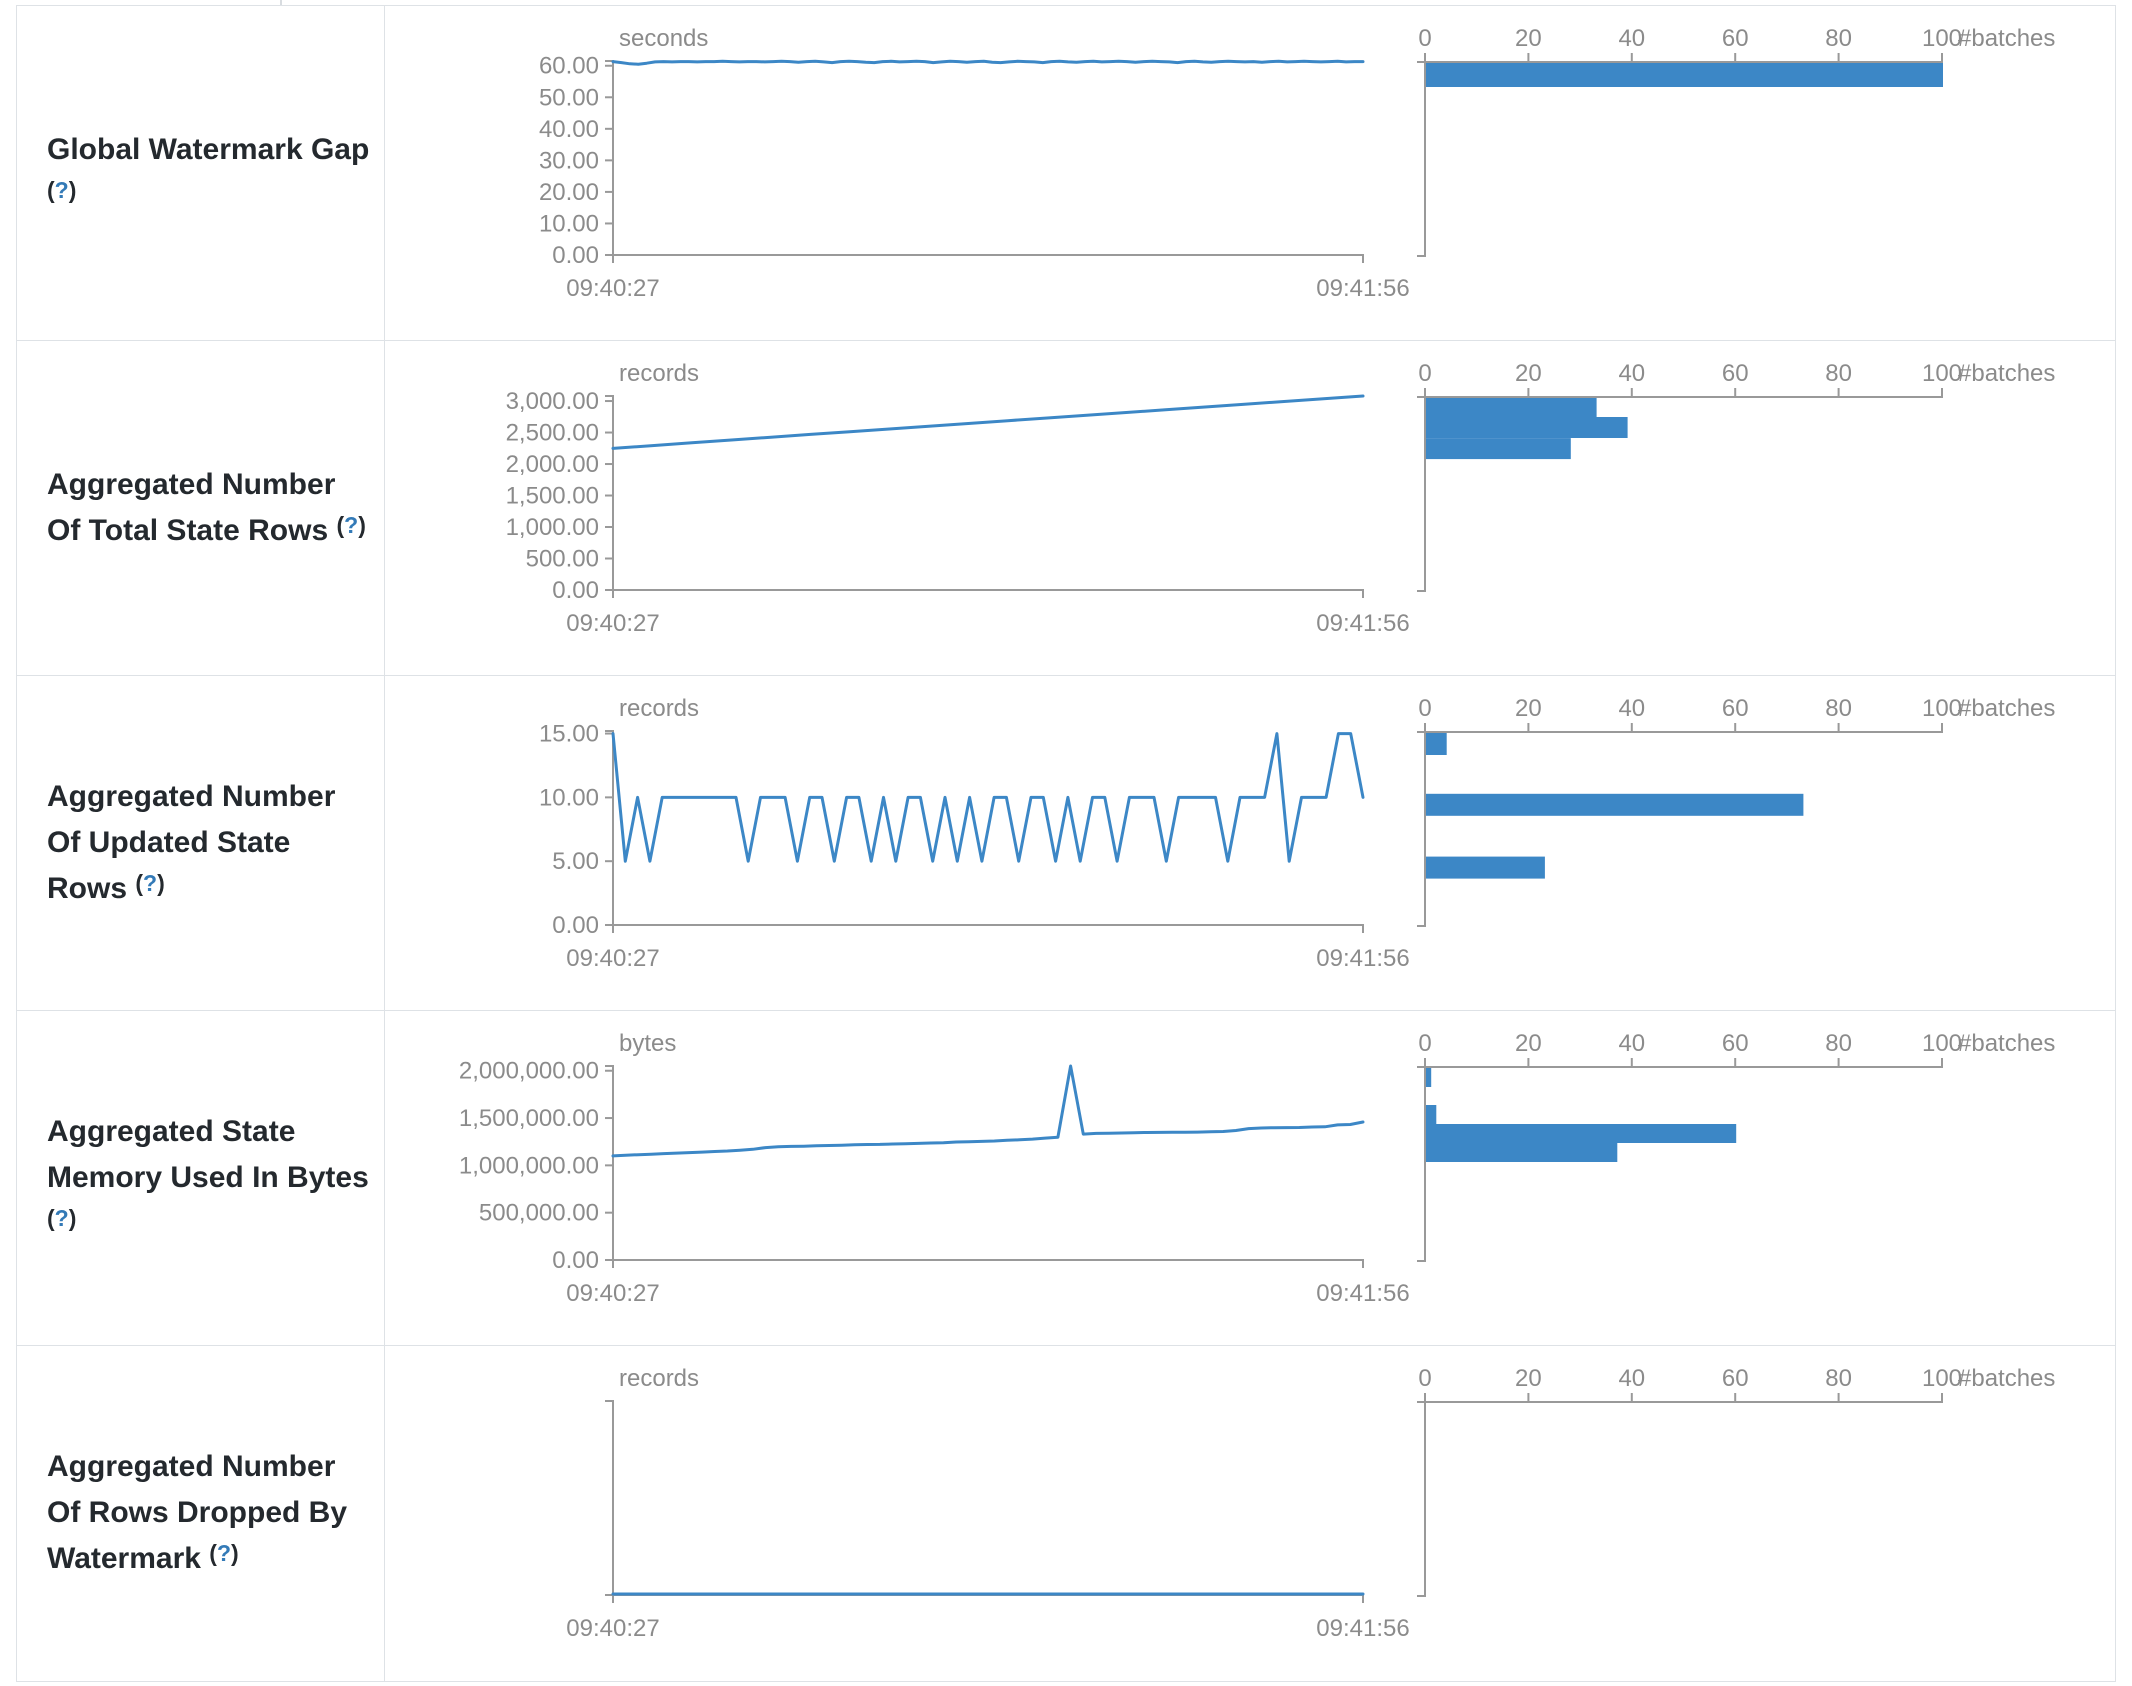  Describe the element at coordinates (1066, 2) in the screenshot. I see `top-cropped-row-fragment` at that location.